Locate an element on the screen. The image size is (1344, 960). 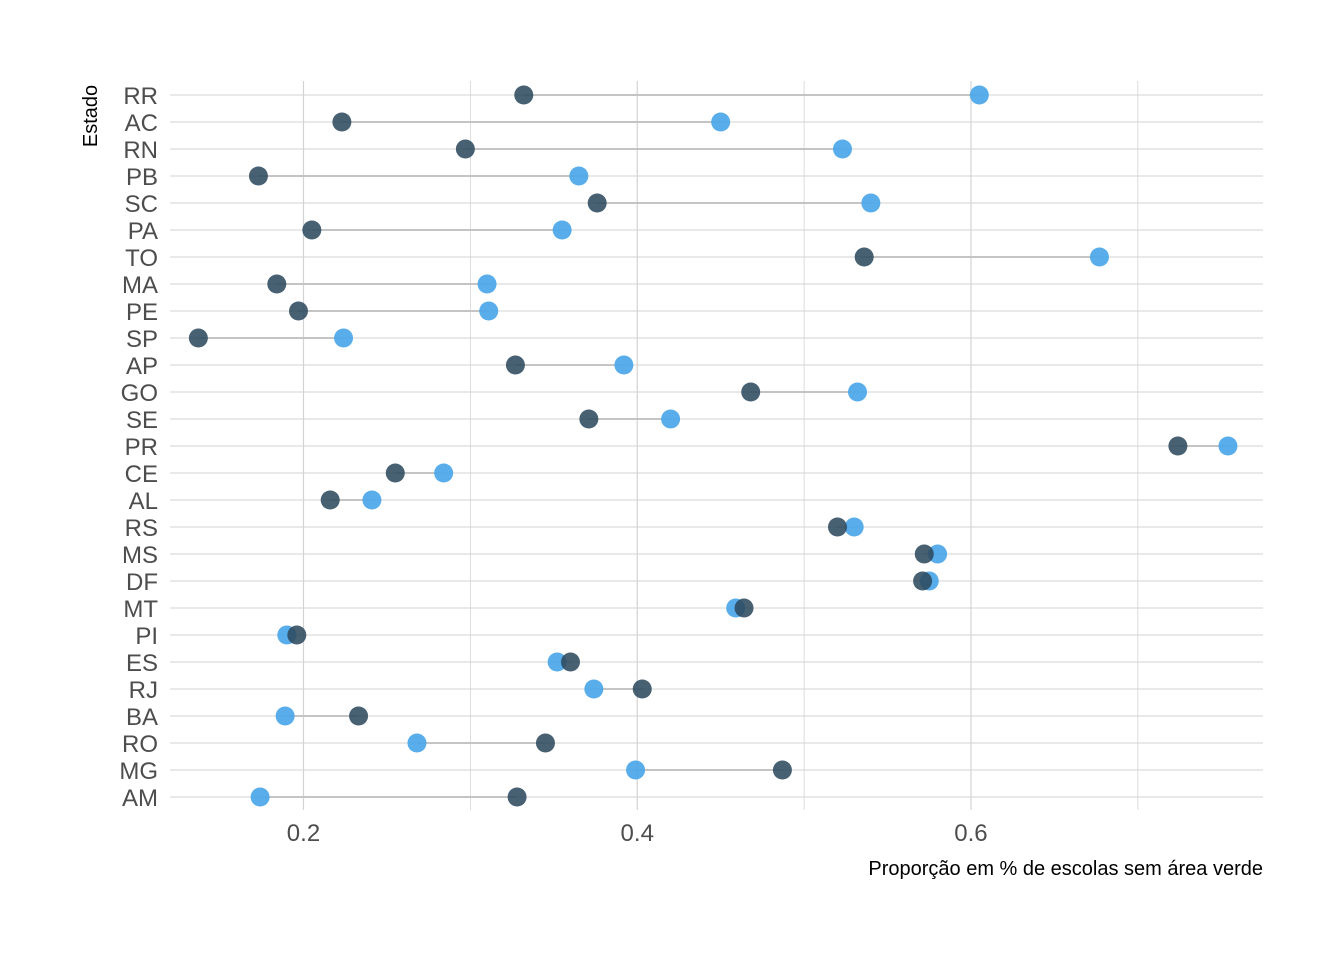
y-tick-label: SC is located at coordinates (141, 204).